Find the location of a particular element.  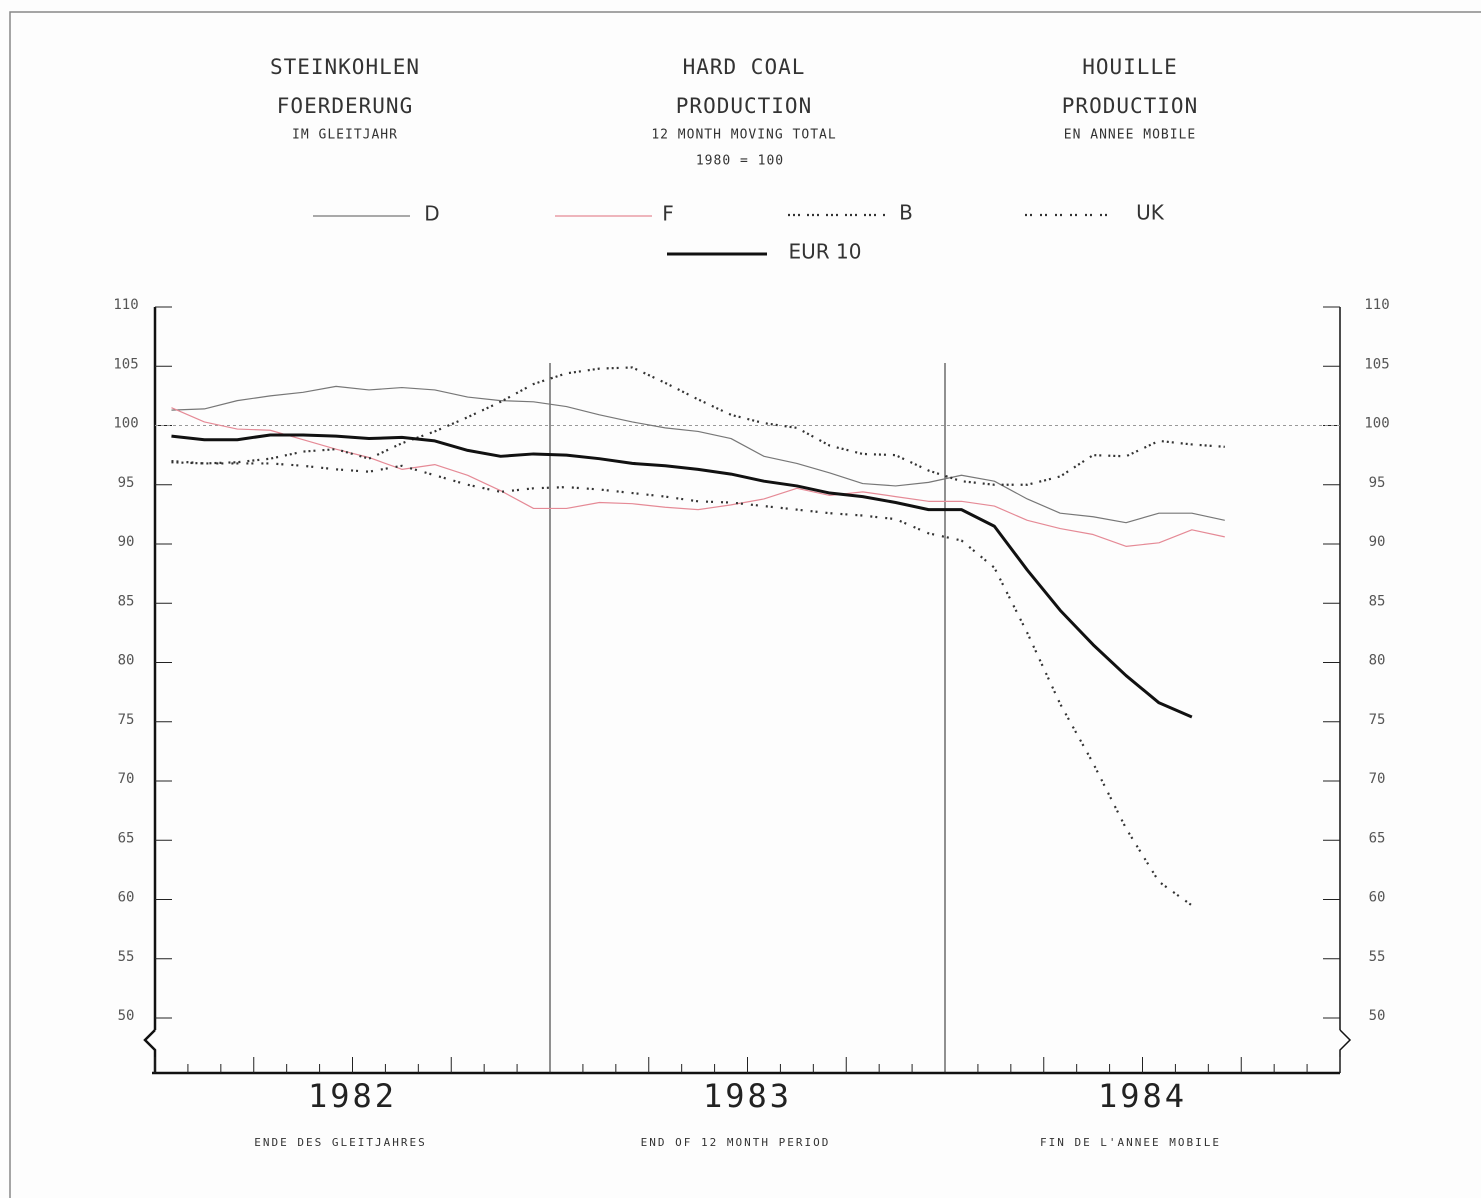

x-label: FIN DE L'ANNEE MOBILE is located at coordinates (1130, 1142).